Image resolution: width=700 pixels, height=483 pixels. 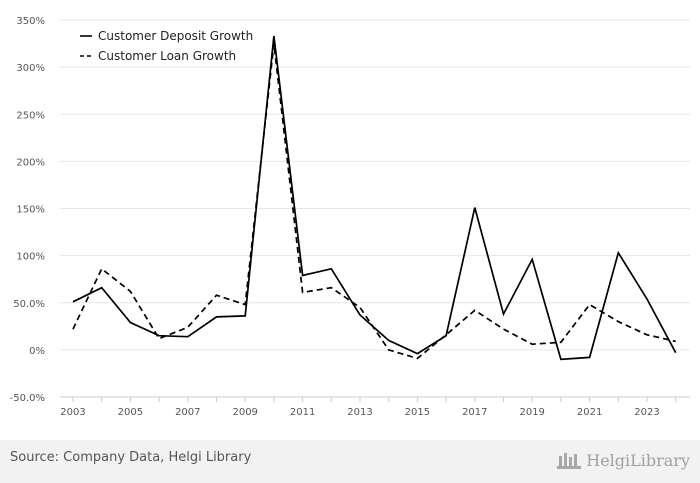 I want to click on y-tick-label: 250%, so click(x=30, y=115).